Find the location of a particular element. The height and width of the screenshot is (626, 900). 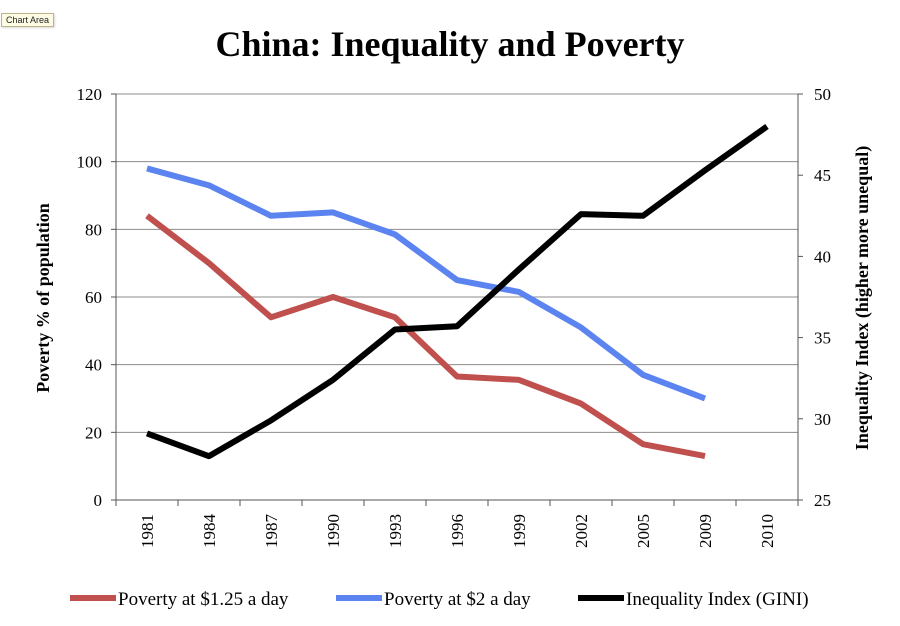

y-left-tick-label: 80 is located at coordinates (93, 229).